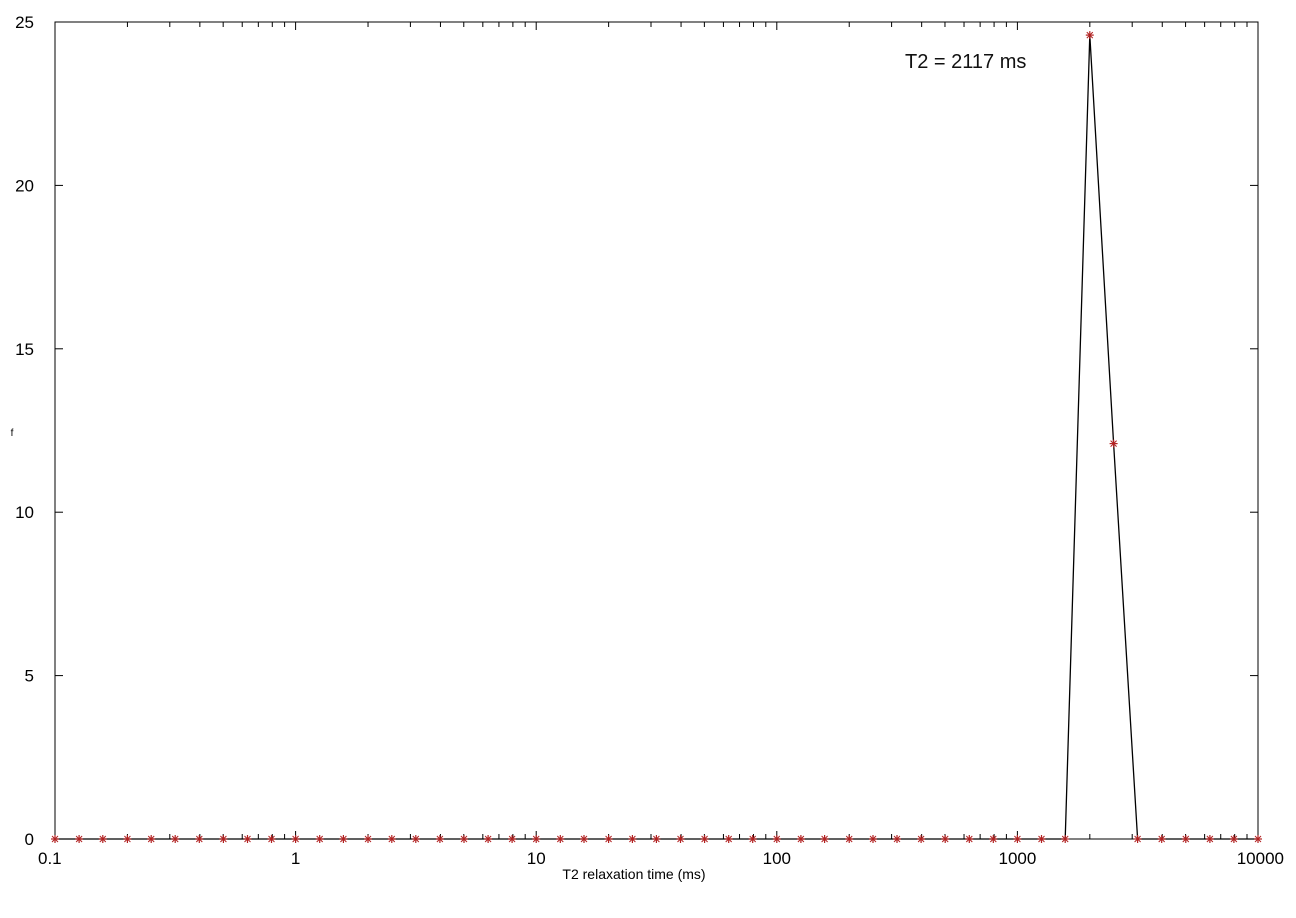 Image resolution: width=1296 pixels, height=918 pixels. What do you see at coordinates (965, 62) in the screenshot?
I see `peak-annotation: T2 = 2117 ms` at bounding box center [965, 62].